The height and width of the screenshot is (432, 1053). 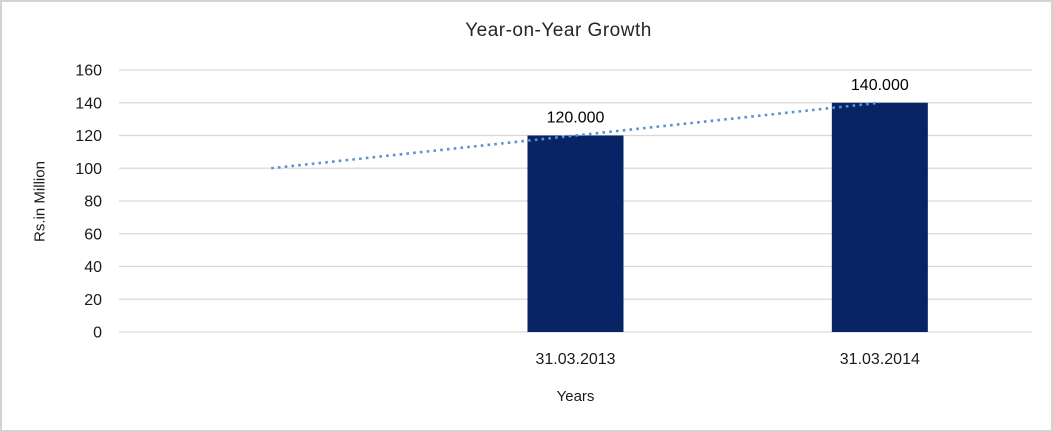 What do you see at coordinates (97, 333) in the screenshot?
I see `y-tick-label: 0` at bounding box center [97, 333].